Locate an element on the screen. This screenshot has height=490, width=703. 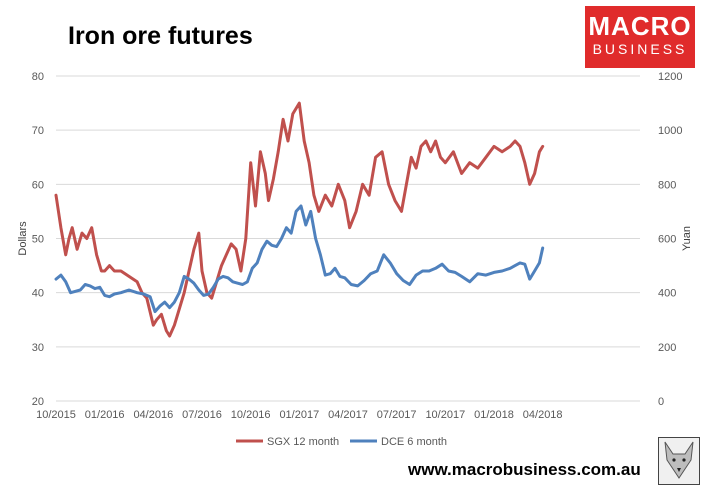
y2-tick-label: 200 is located at coordinates (667, 348).